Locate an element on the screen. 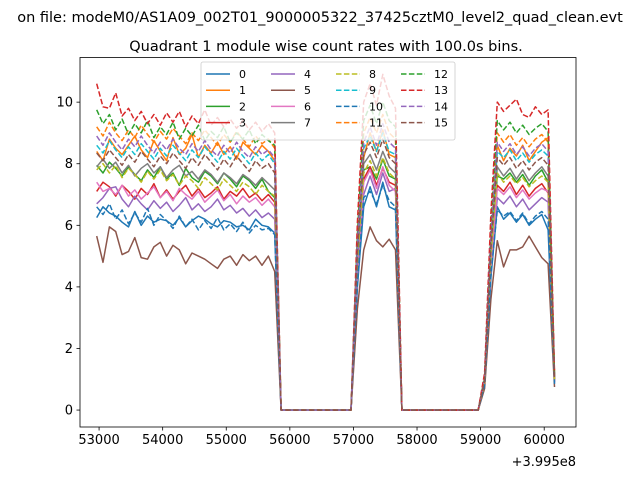  legend-label-8: 8 is located at coordinates (372, 74).